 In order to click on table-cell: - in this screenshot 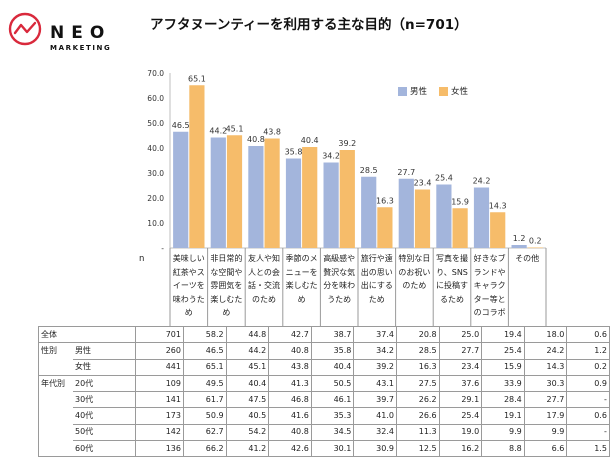, I will do `click(588, 400)`.